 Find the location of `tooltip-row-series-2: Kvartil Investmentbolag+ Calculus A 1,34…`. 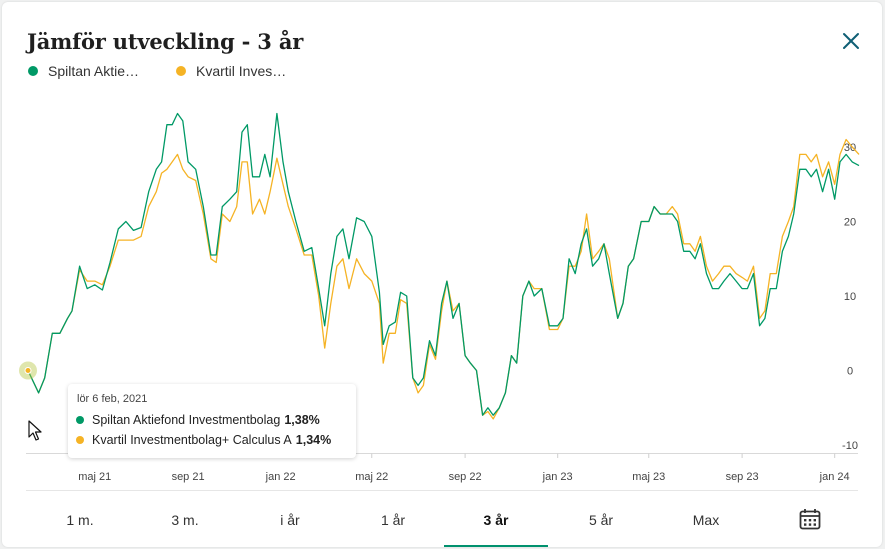

tooltip-row-series-2: Kvartil Investmentbolag+ Calculus A 1,34… is located at coordinates (203, 440).